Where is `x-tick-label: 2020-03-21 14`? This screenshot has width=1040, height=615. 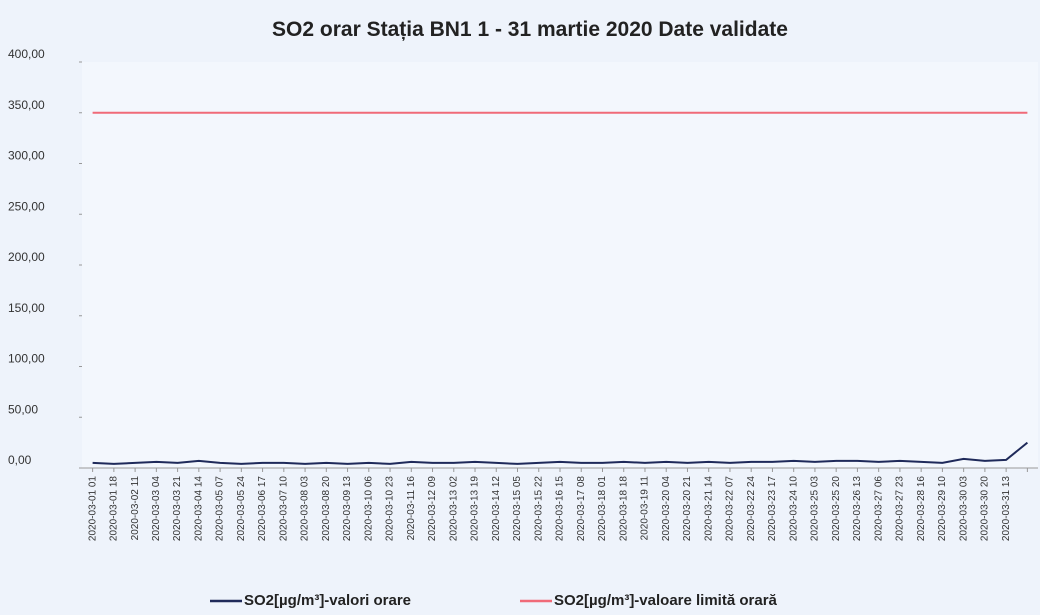 x-tick-label: 2020-03-21 14 is located at coordinates (708, 508).